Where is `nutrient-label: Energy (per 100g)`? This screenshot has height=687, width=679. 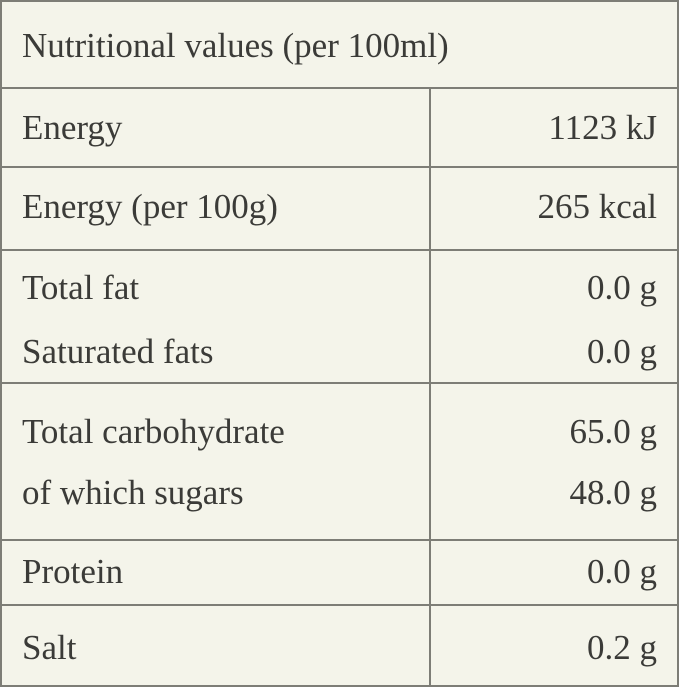 nutrient-label: Energy (per 100g) is located at coordinates (150, 206).